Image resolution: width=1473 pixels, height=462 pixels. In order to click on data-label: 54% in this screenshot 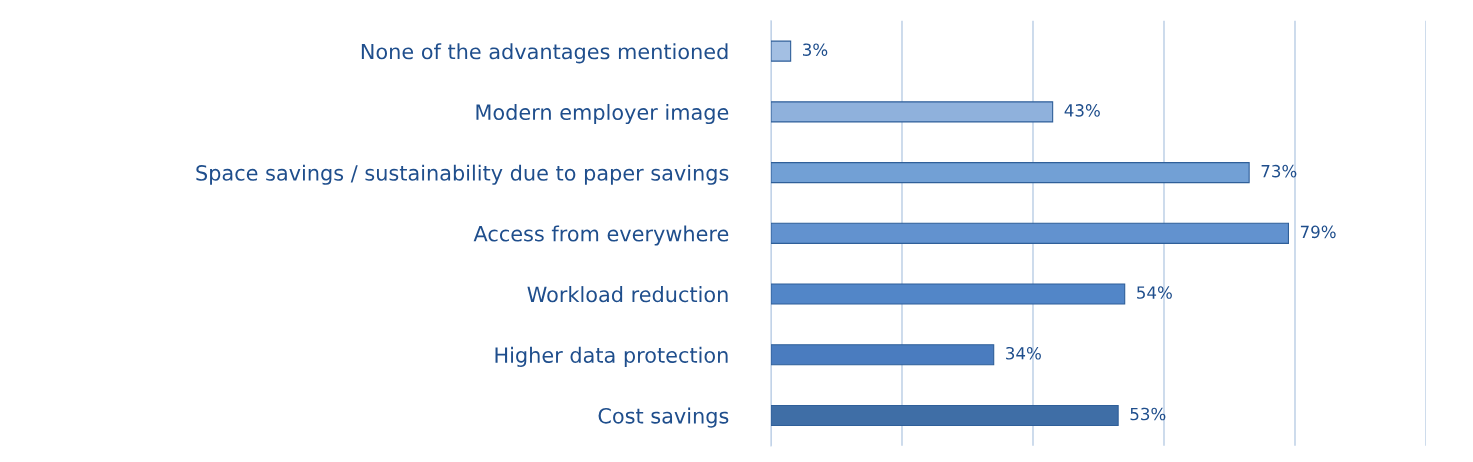, I will do `click(1154, 292)`.